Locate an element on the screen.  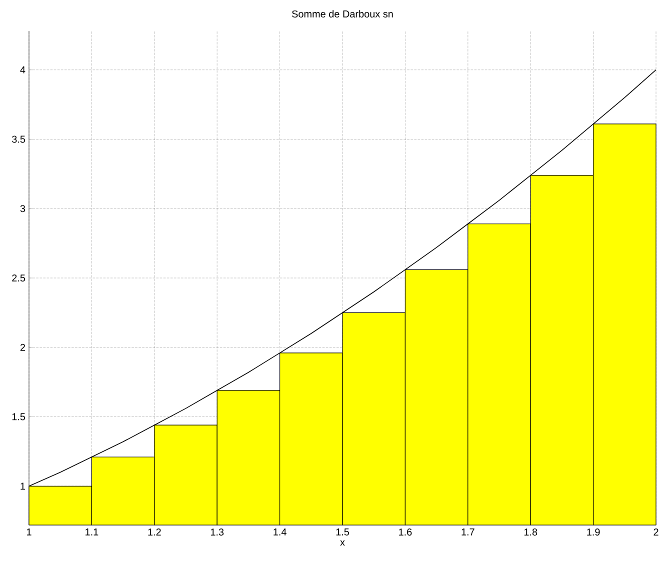
x-tick-label: 1.2 is located at coordinates (154, 532).